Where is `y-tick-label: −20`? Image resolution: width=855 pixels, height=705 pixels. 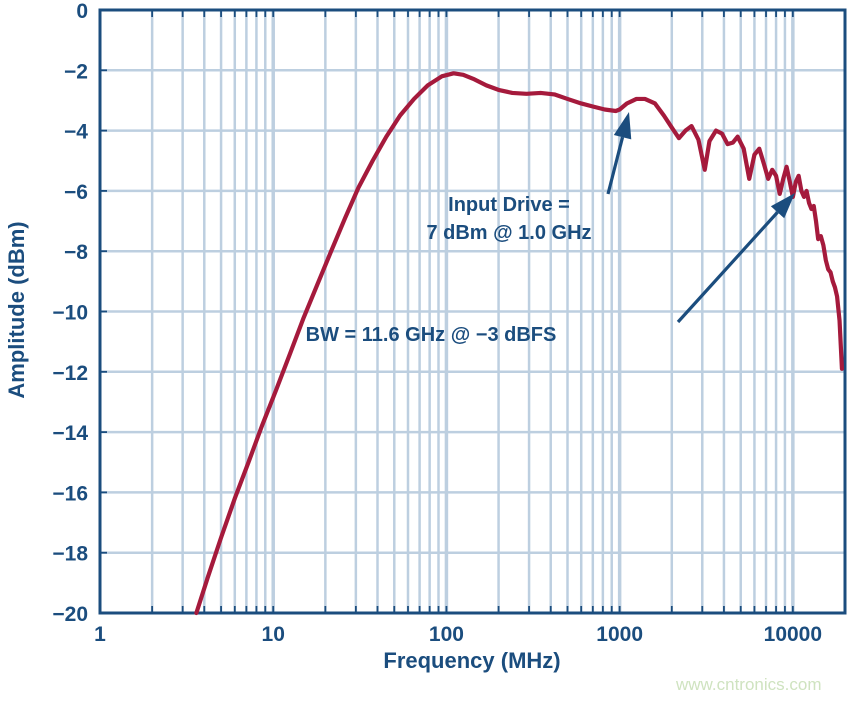 y-tick-label: −20 is located at coordinates (70, 614).